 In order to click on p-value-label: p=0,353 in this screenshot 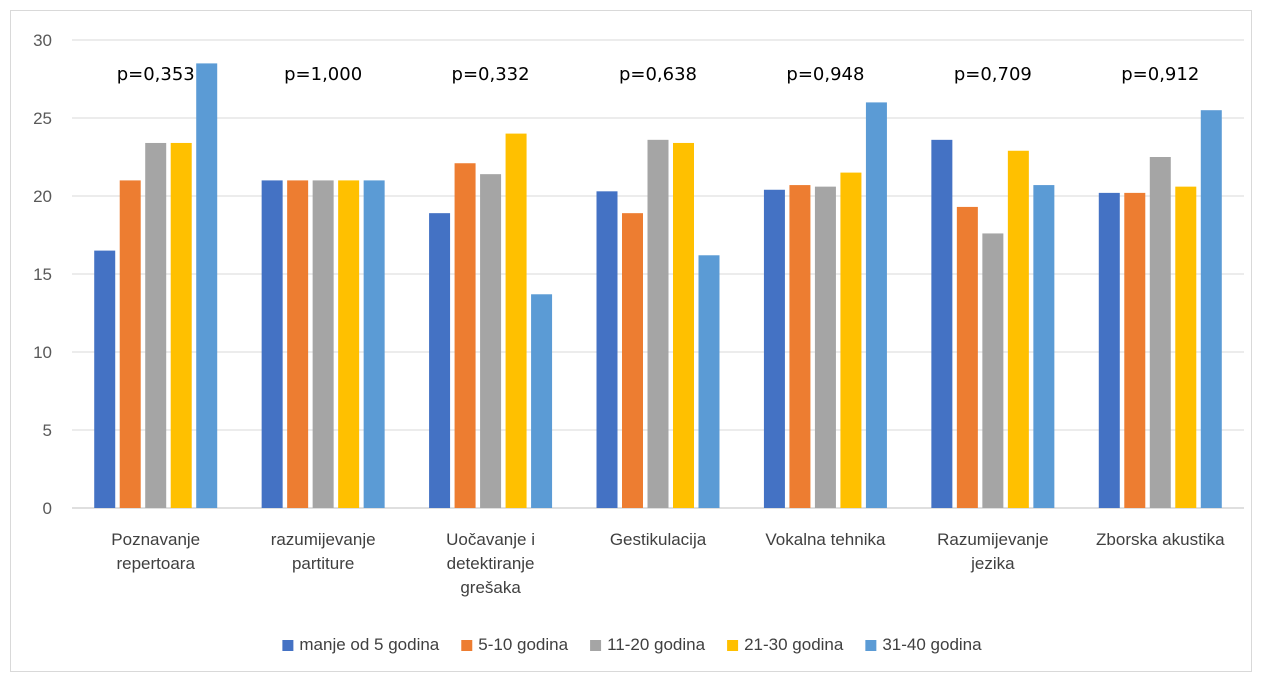, I will do `click(156, 74)`.